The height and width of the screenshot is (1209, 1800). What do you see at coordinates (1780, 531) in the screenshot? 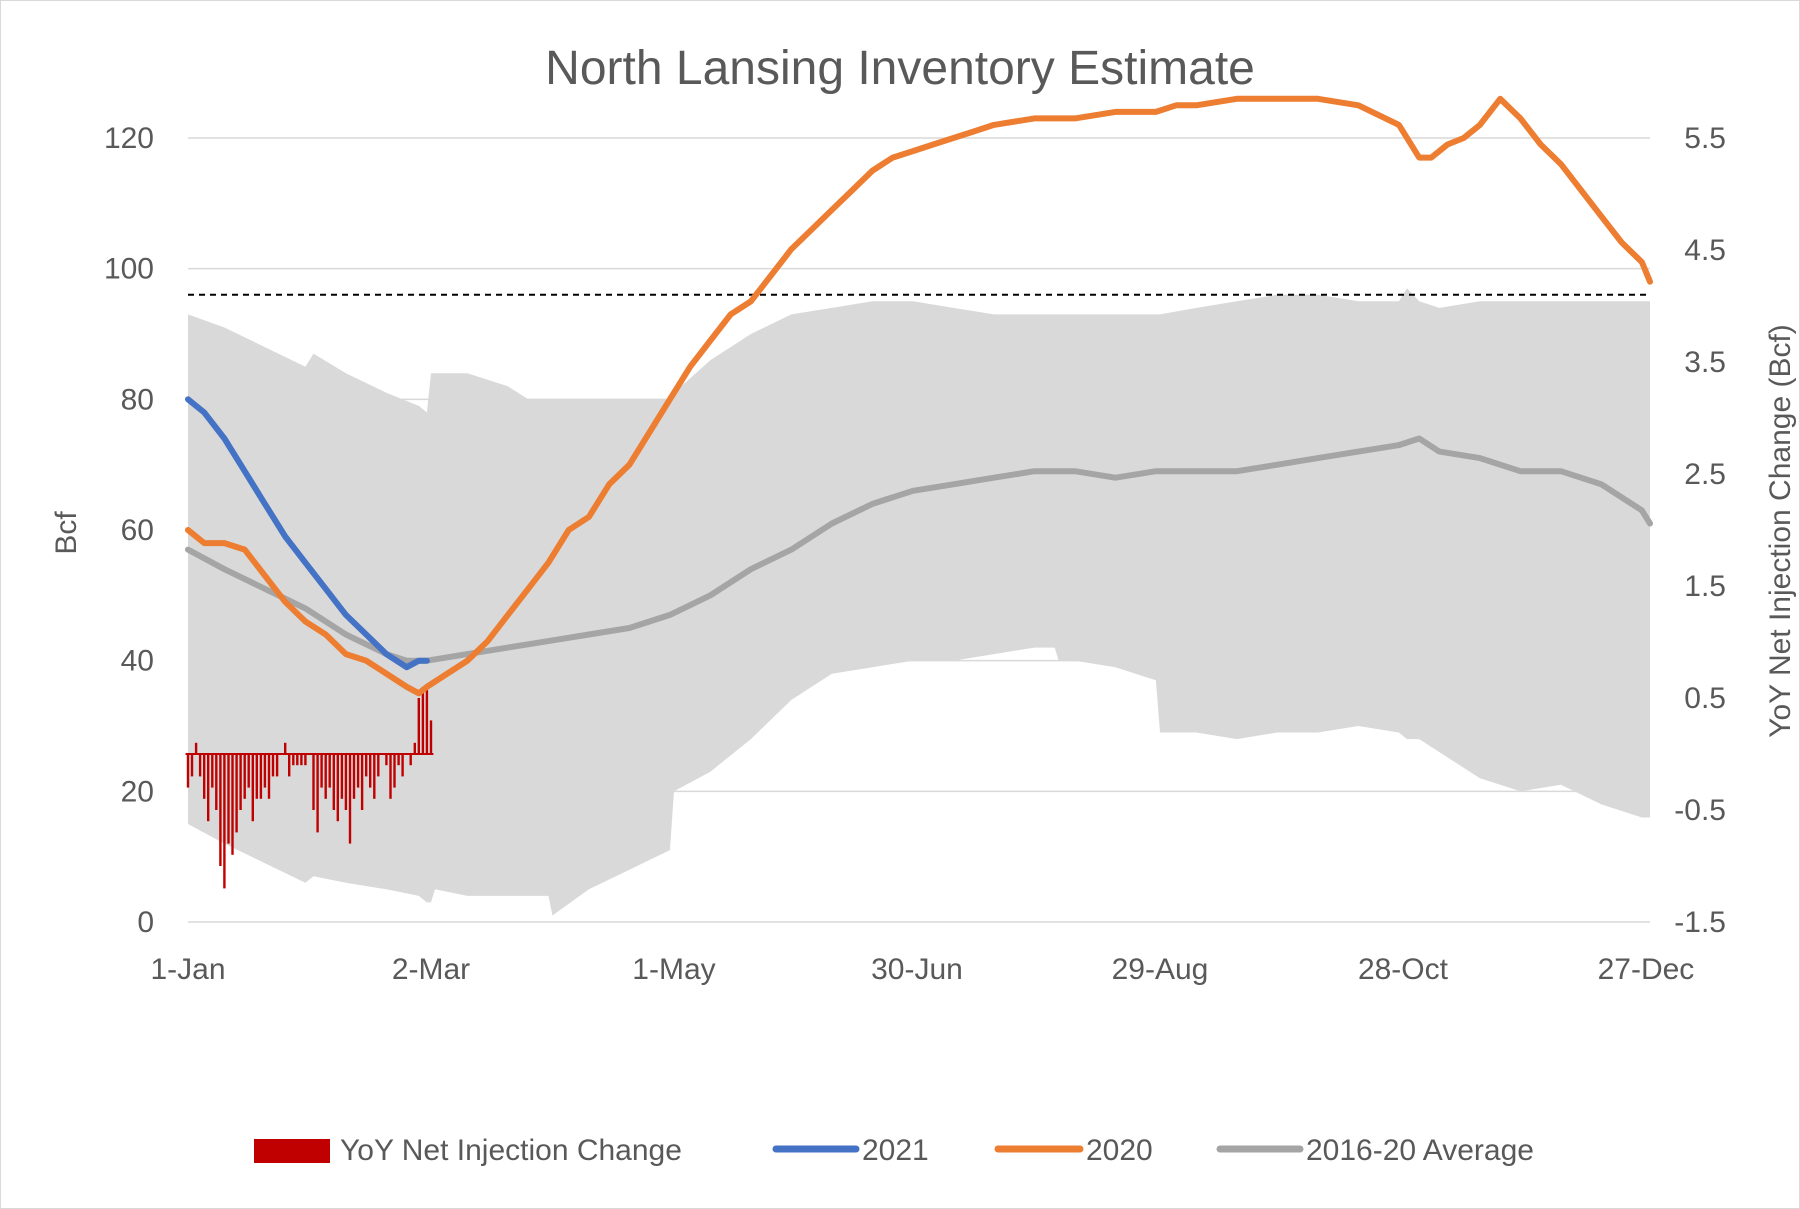
I see `y2-axis-title: YoY Net Injection Change (Bcf)` at bounding box center [1780, 531].